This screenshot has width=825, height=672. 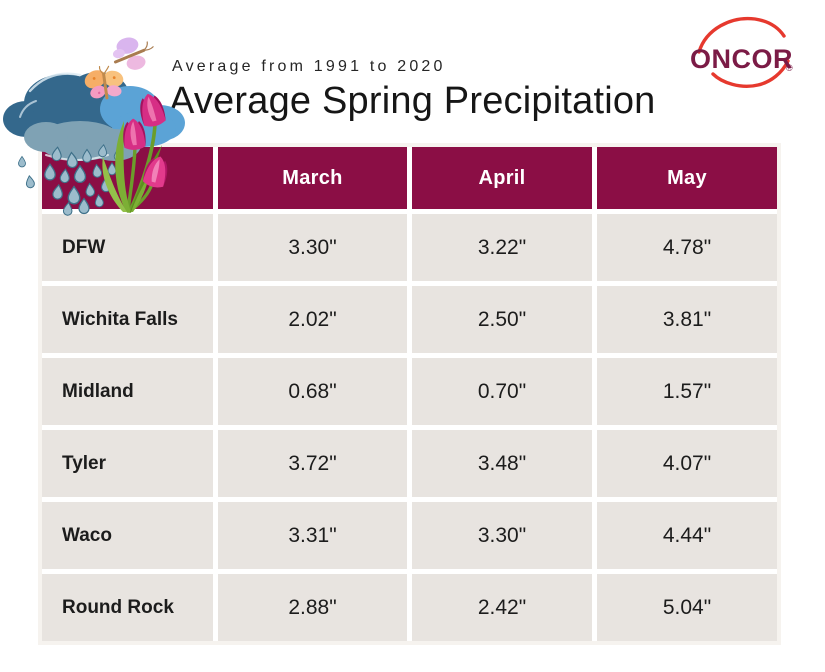 I want to click on precip-value-cell: 3.72", so click(x=312, y=463).